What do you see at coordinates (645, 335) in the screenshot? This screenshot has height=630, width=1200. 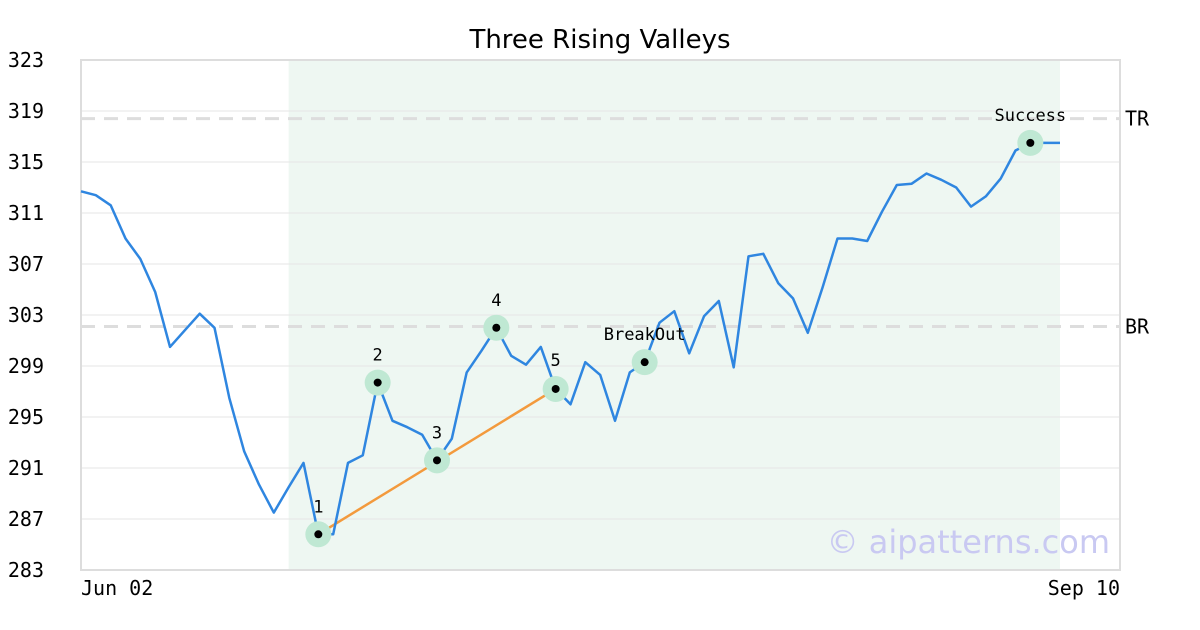 I see `point-label-breakout: BreakOut` at bounding box center [645, 335].